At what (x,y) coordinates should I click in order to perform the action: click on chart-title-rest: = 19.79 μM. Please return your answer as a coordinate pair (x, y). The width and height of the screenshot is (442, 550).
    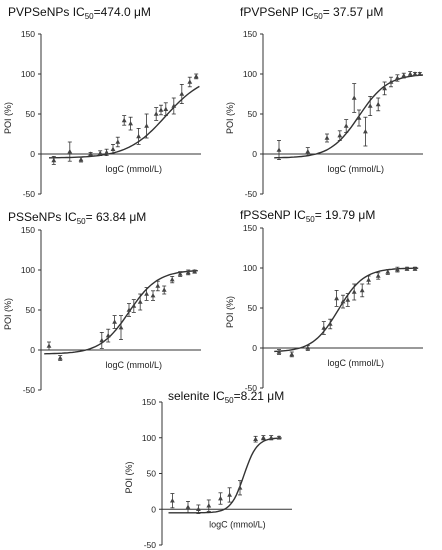
    Looking at the image, I should click on (345, 215).